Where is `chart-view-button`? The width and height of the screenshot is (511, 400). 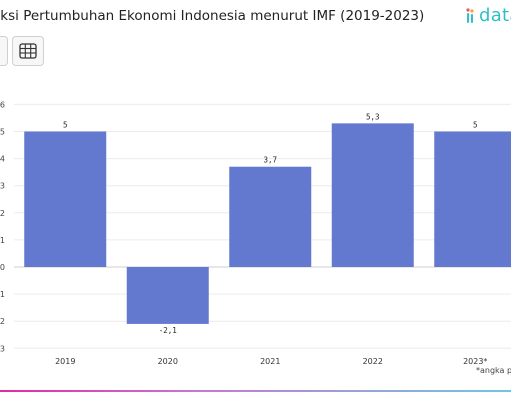 chart-view-button is located at coordinates (4, 51).